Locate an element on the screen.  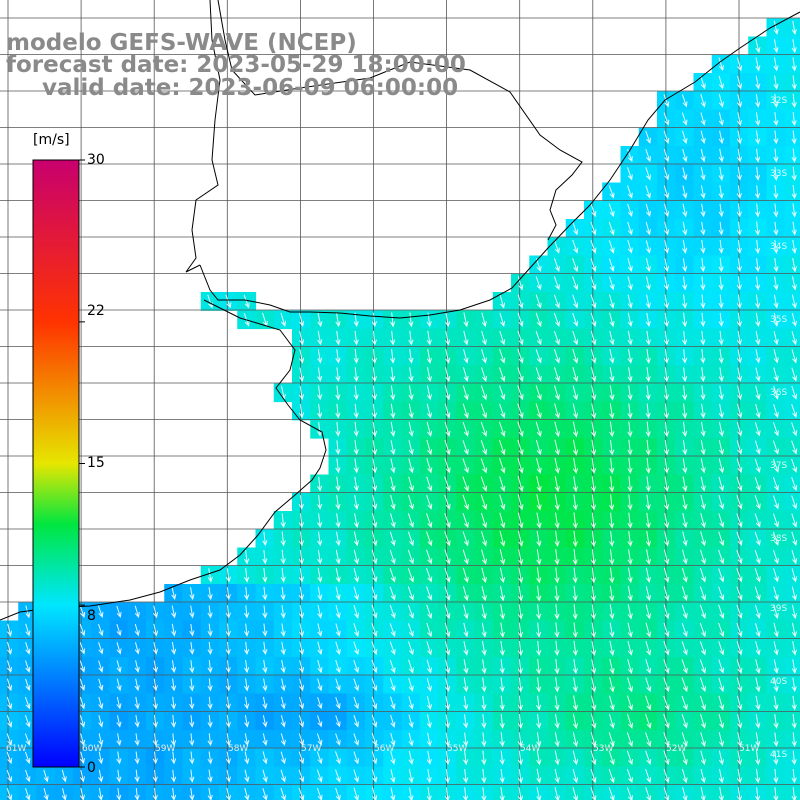
colorbar-tick-8: 8 is located at coordinates (91, 616).